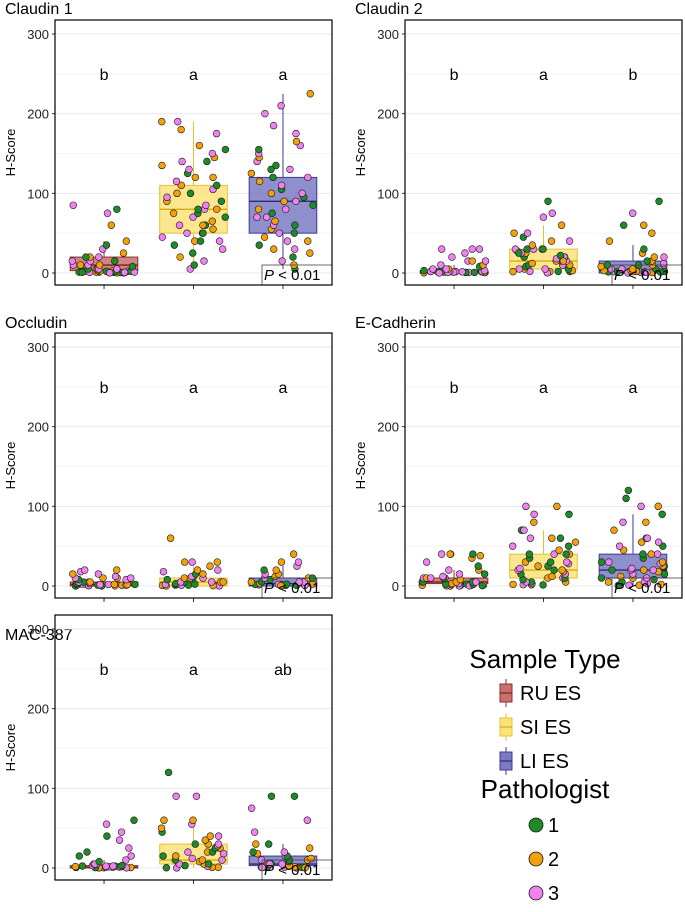  Describe the element at coordinates (543, 152) in the screenshot. I see `panel-border` at that location.